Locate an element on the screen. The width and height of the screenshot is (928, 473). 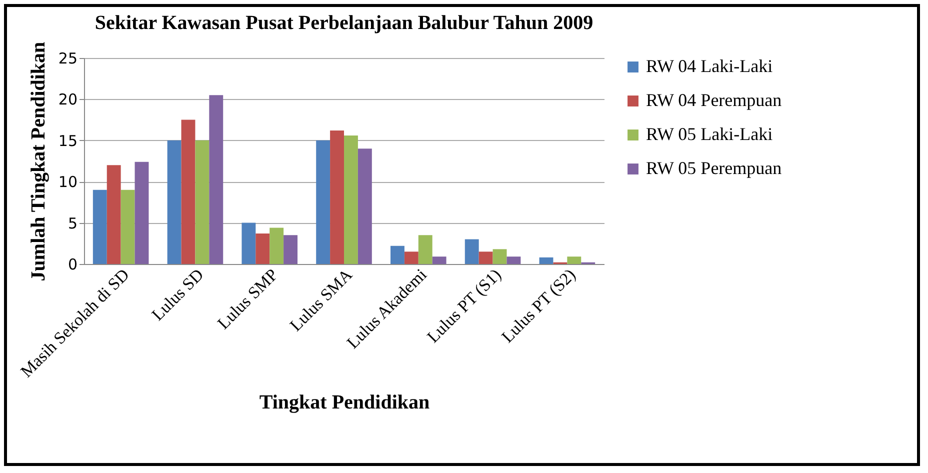
y-tick-label: 20 is located at coordinates (68, 99).